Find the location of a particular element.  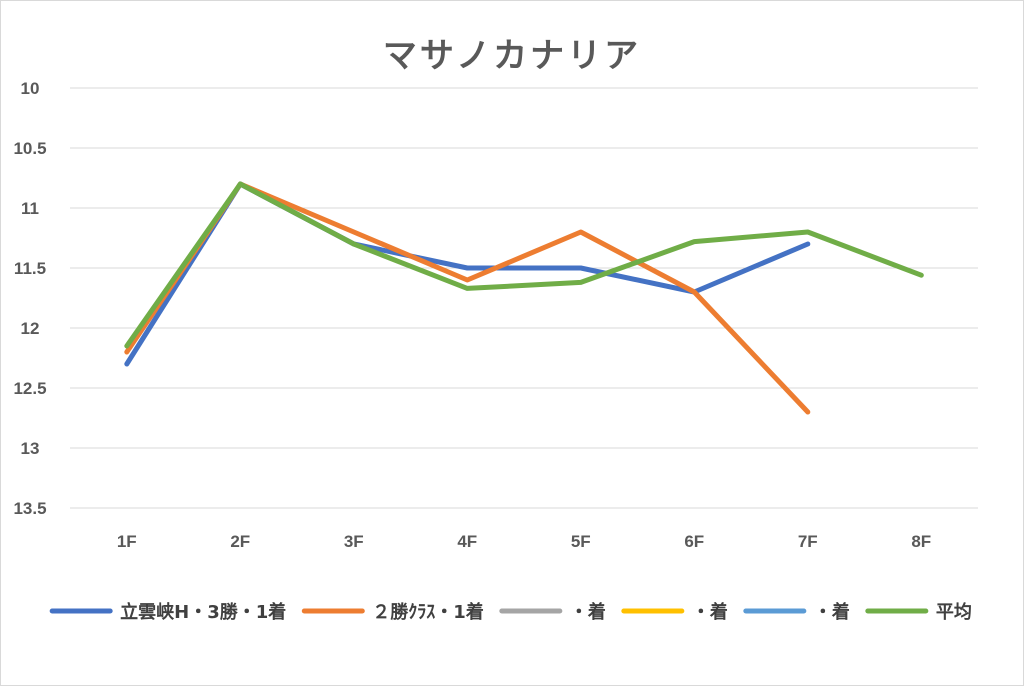

y-tick-label: 13.5 is located at coordinates (29, 508).